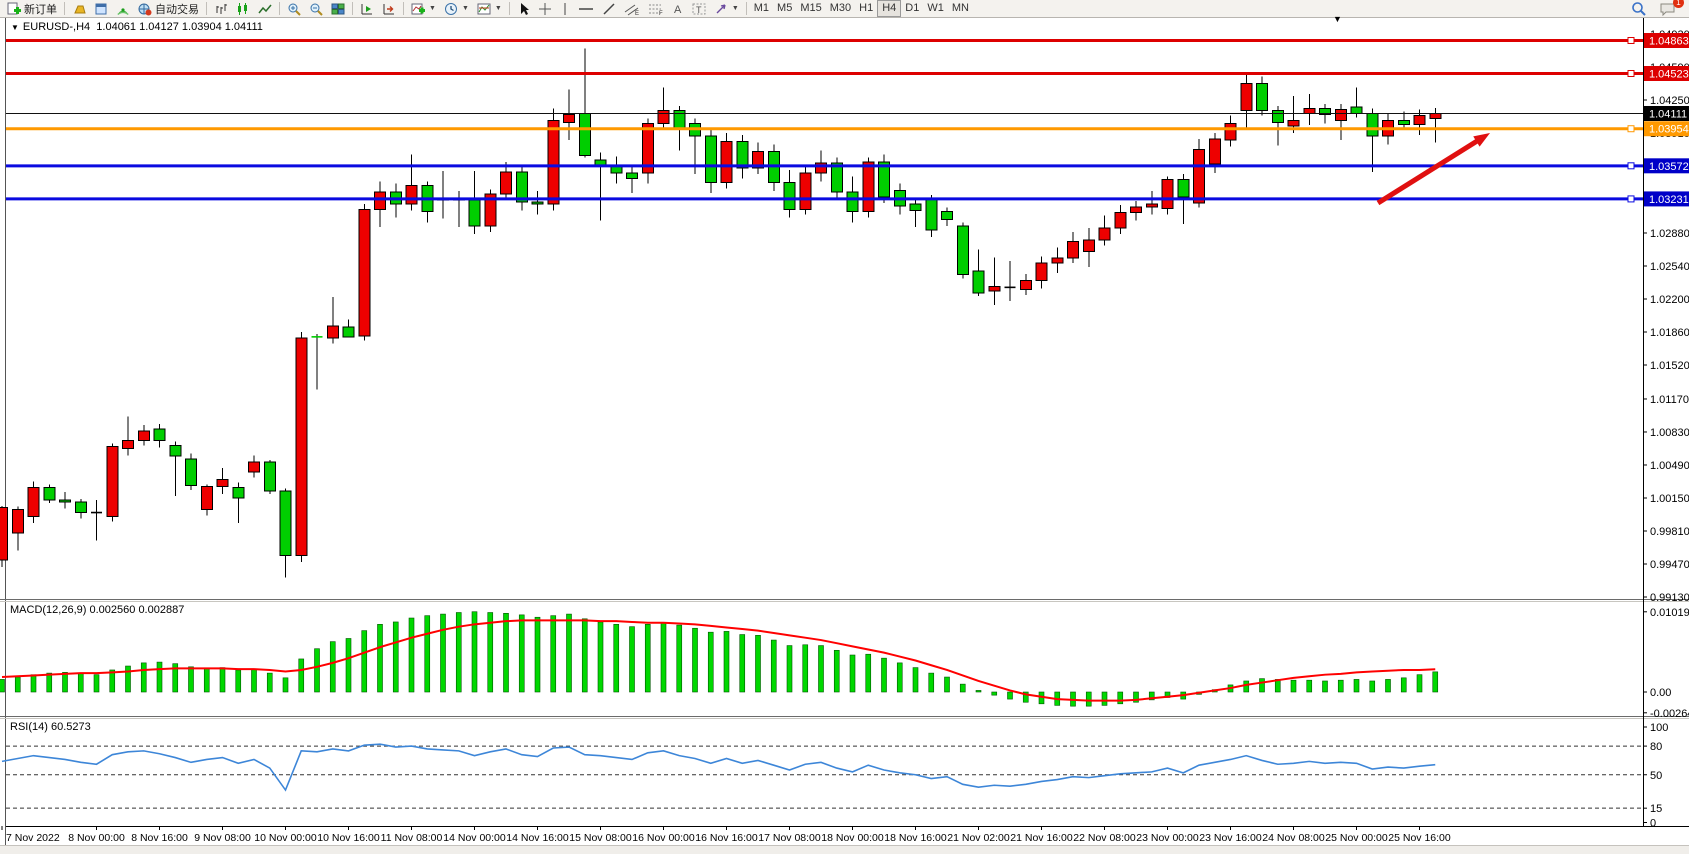 This screenshot has height=854, width=1689. I want to click on timeframe-button-h1: H1, so click(866, 8).